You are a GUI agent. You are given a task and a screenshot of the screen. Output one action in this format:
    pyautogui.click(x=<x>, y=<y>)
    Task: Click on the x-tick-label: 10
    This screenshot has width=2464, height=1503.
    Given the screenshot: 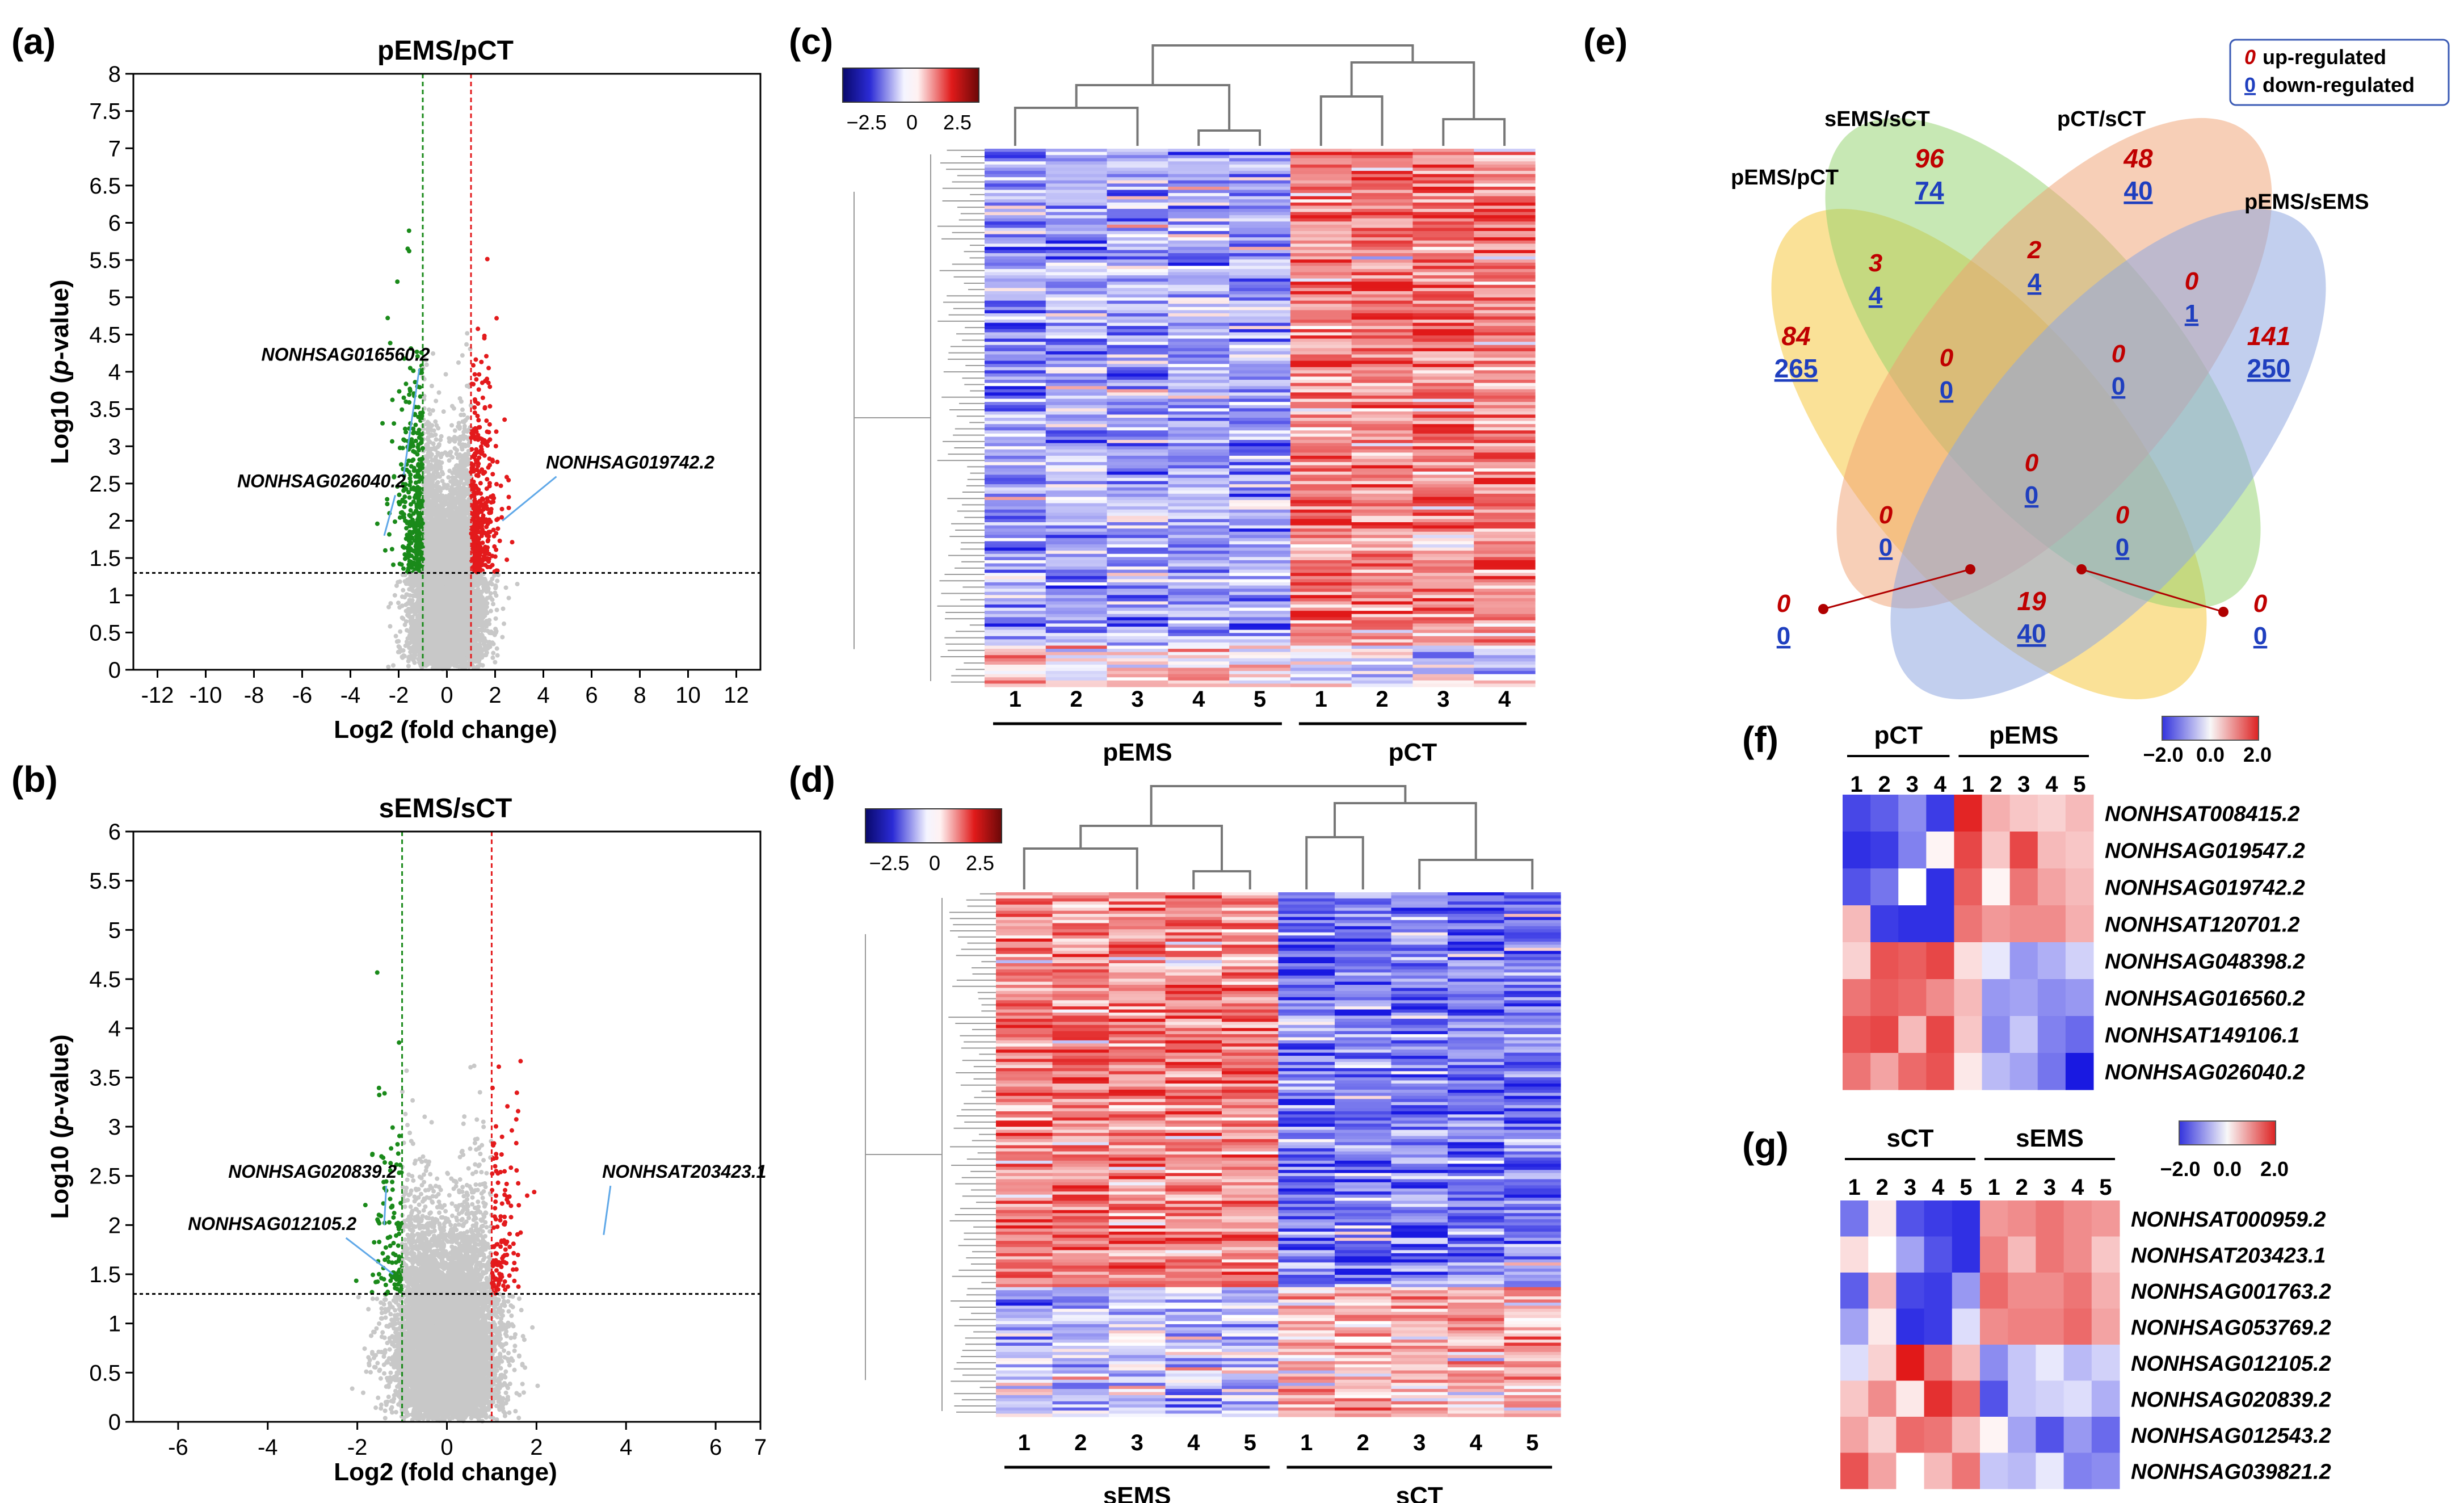 What is the action you would take?
    pyautogui.click(x=688, y=695)
    